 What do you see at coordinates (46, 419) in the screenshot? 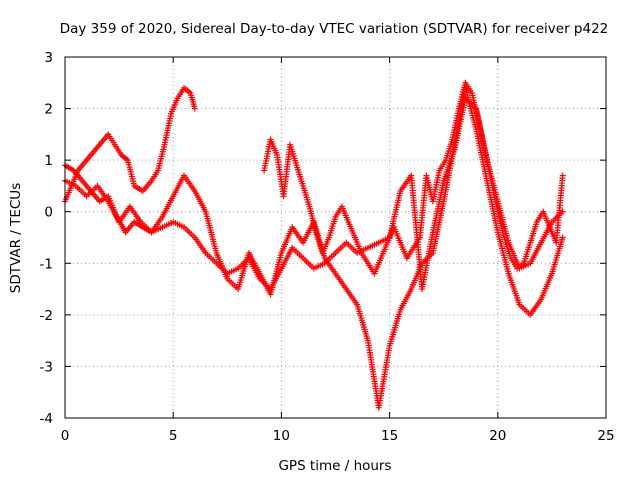
I see `y-tick-label: -4` at bounding box center [46, 419].